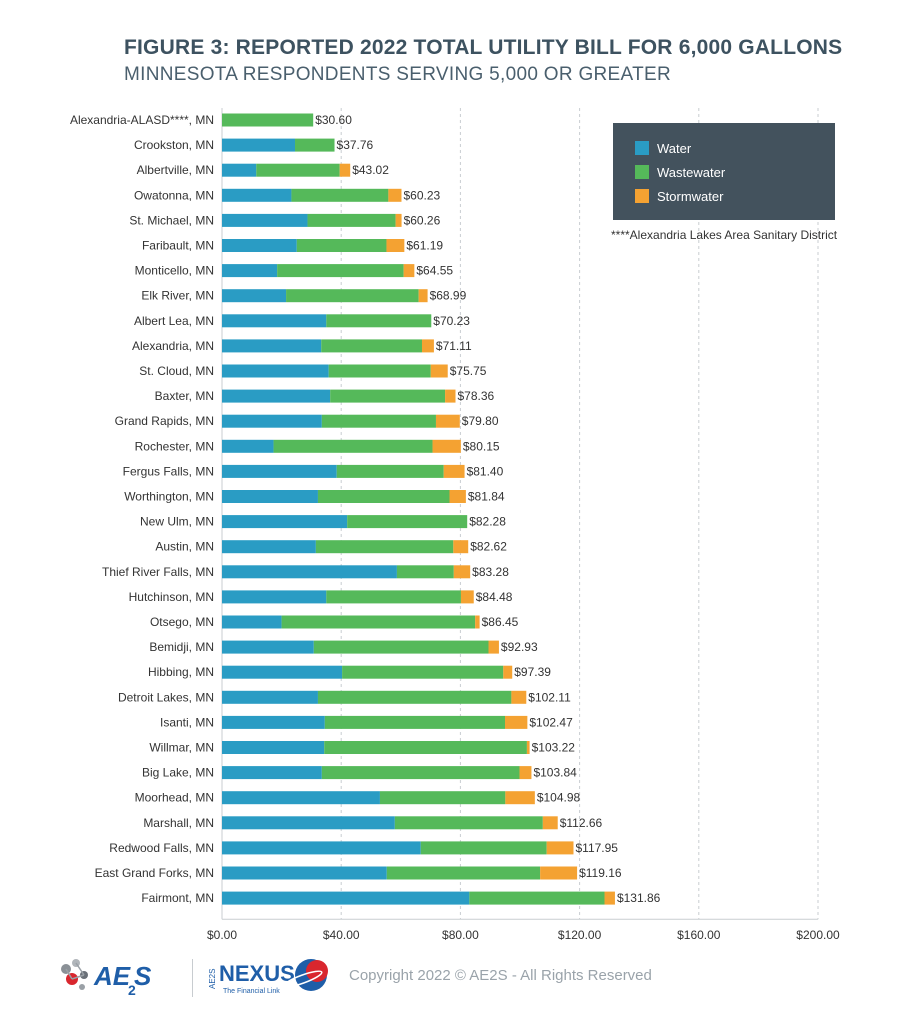  What do you see at coordinates (549, 697) in the screenshot?
I see `data-label: $102.11` at bounding box center [549, 697].